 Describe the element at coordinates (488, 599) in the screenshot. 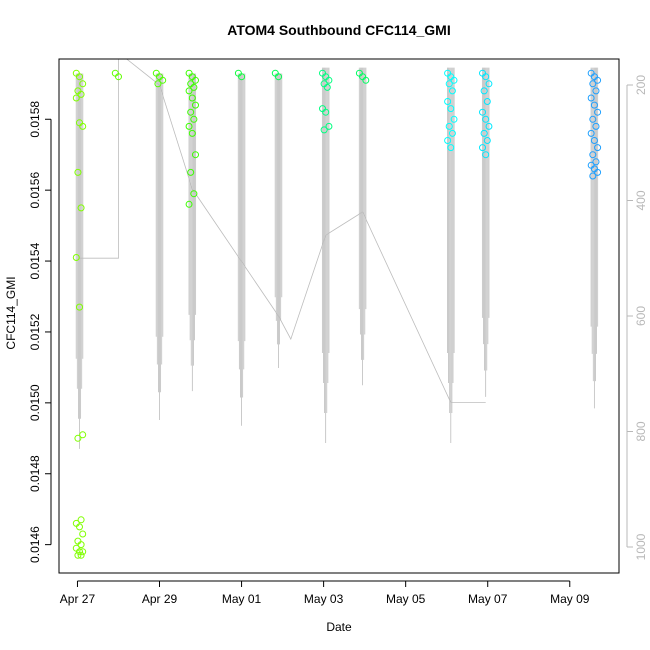

I see `x-tick-label: May 07` at that location.